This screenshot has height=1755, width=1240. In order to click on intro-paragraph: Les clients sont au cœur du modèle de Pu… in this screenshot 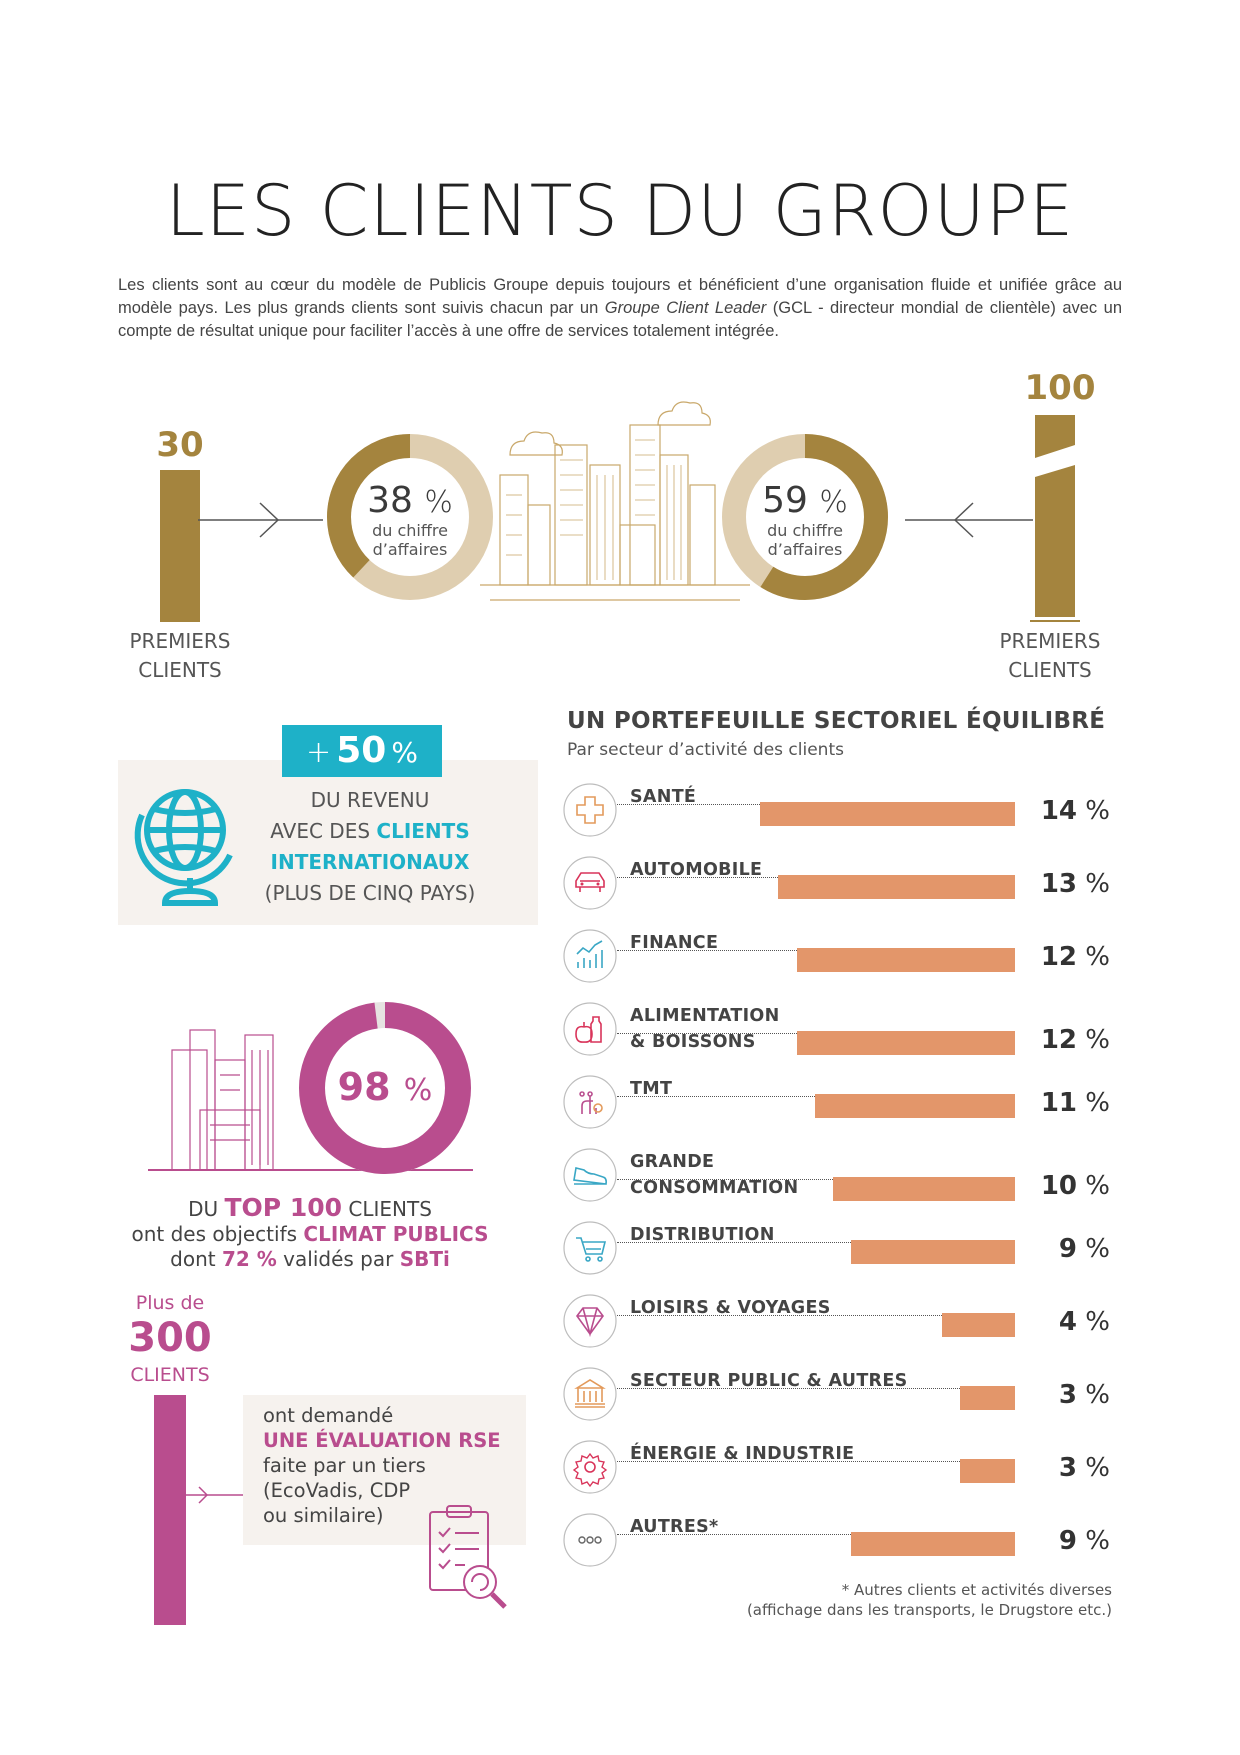, I will do `click(620, 308)`.